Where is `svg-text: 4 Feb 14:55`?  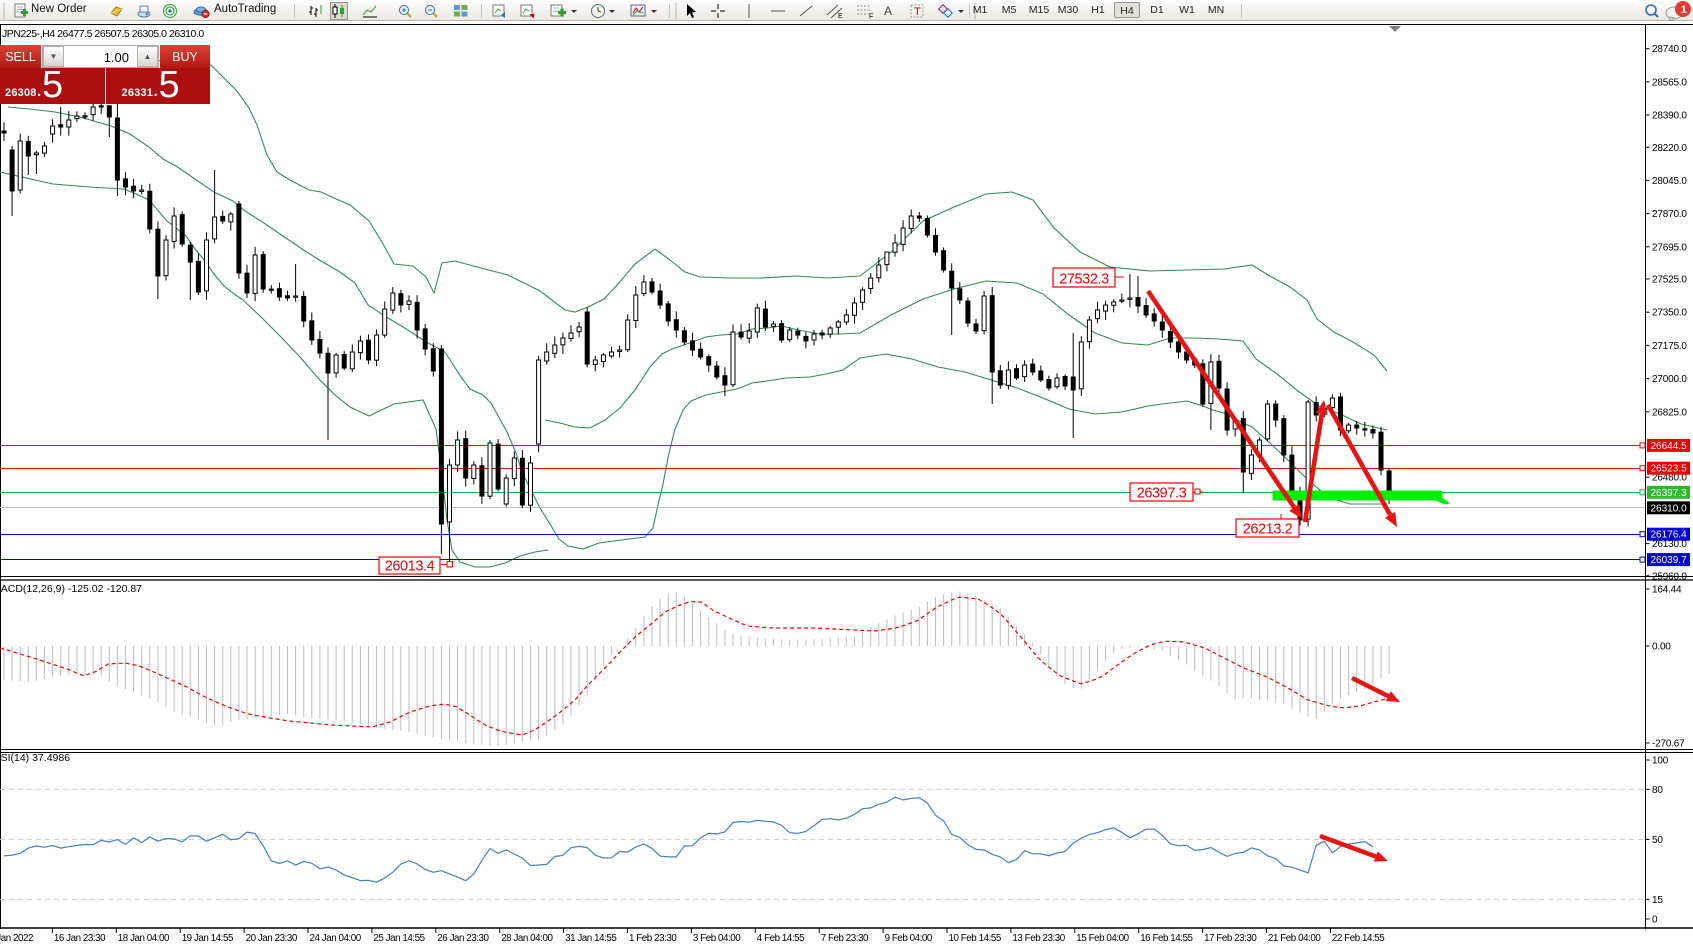 svg-text: 4 Feb 14:55 is located at coordinates (781, 938).